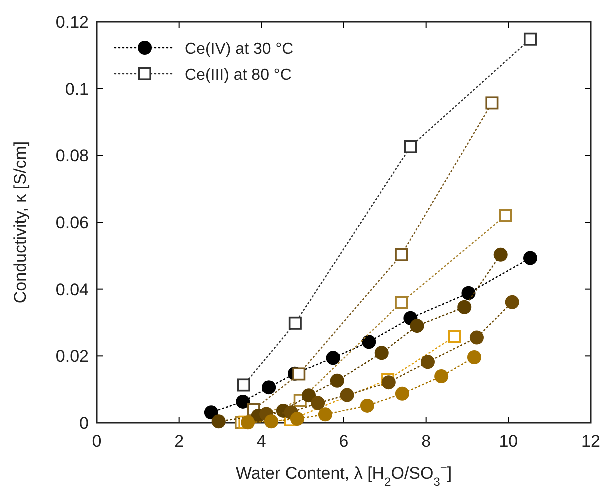  What do you see at coordinates (72, 223) in the screenshot?
I see `y-tick-label: 0.06` at bounding box center [72, 223].